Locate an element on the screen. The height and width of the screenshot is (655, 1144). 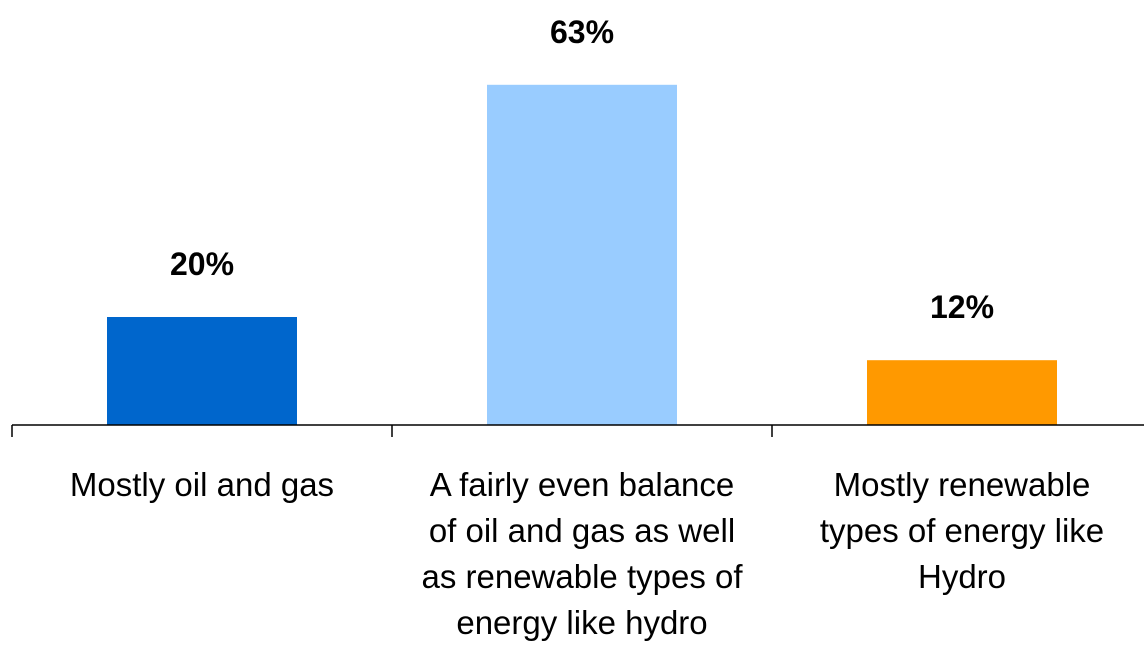
x-tick-label-mostly-oil-and-gas: Mostly oil and gas is located at coordinates (202, 484).